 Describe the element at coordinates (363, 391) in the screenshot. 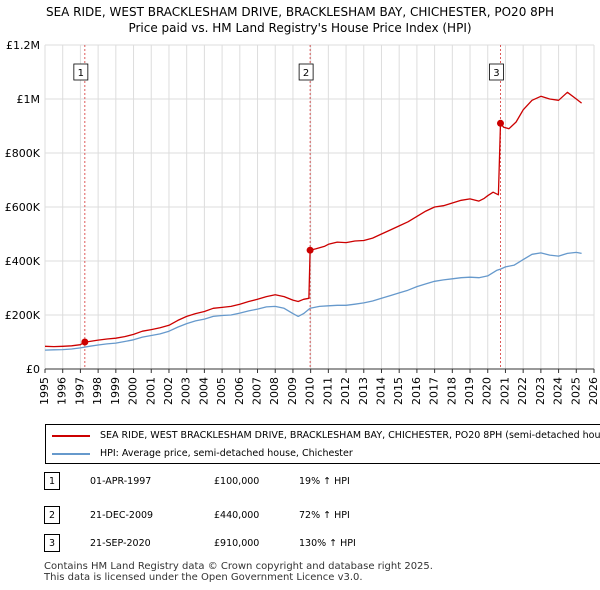

I see `x-tick-label: 2013` at that location.